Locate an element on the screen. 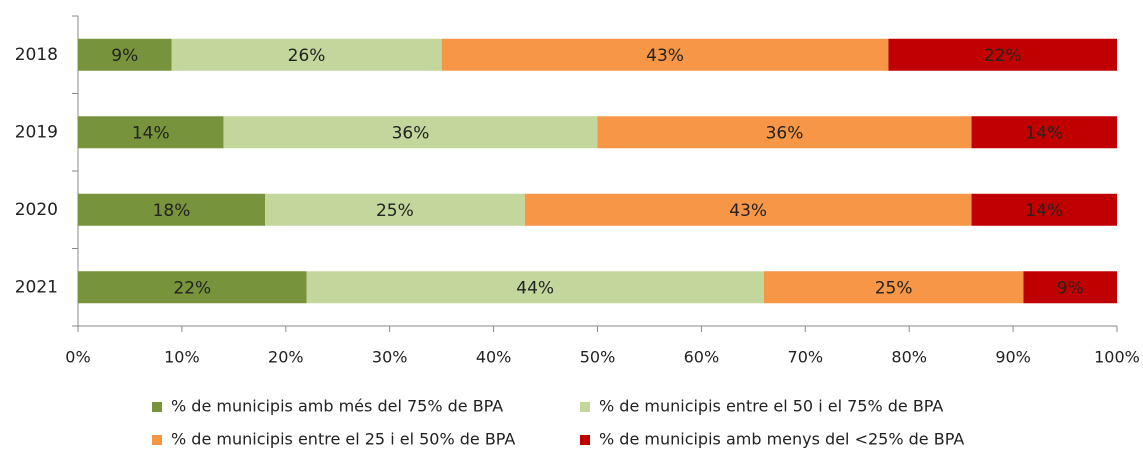  x-tick-label: 20% is located at coordinates (286, 357).